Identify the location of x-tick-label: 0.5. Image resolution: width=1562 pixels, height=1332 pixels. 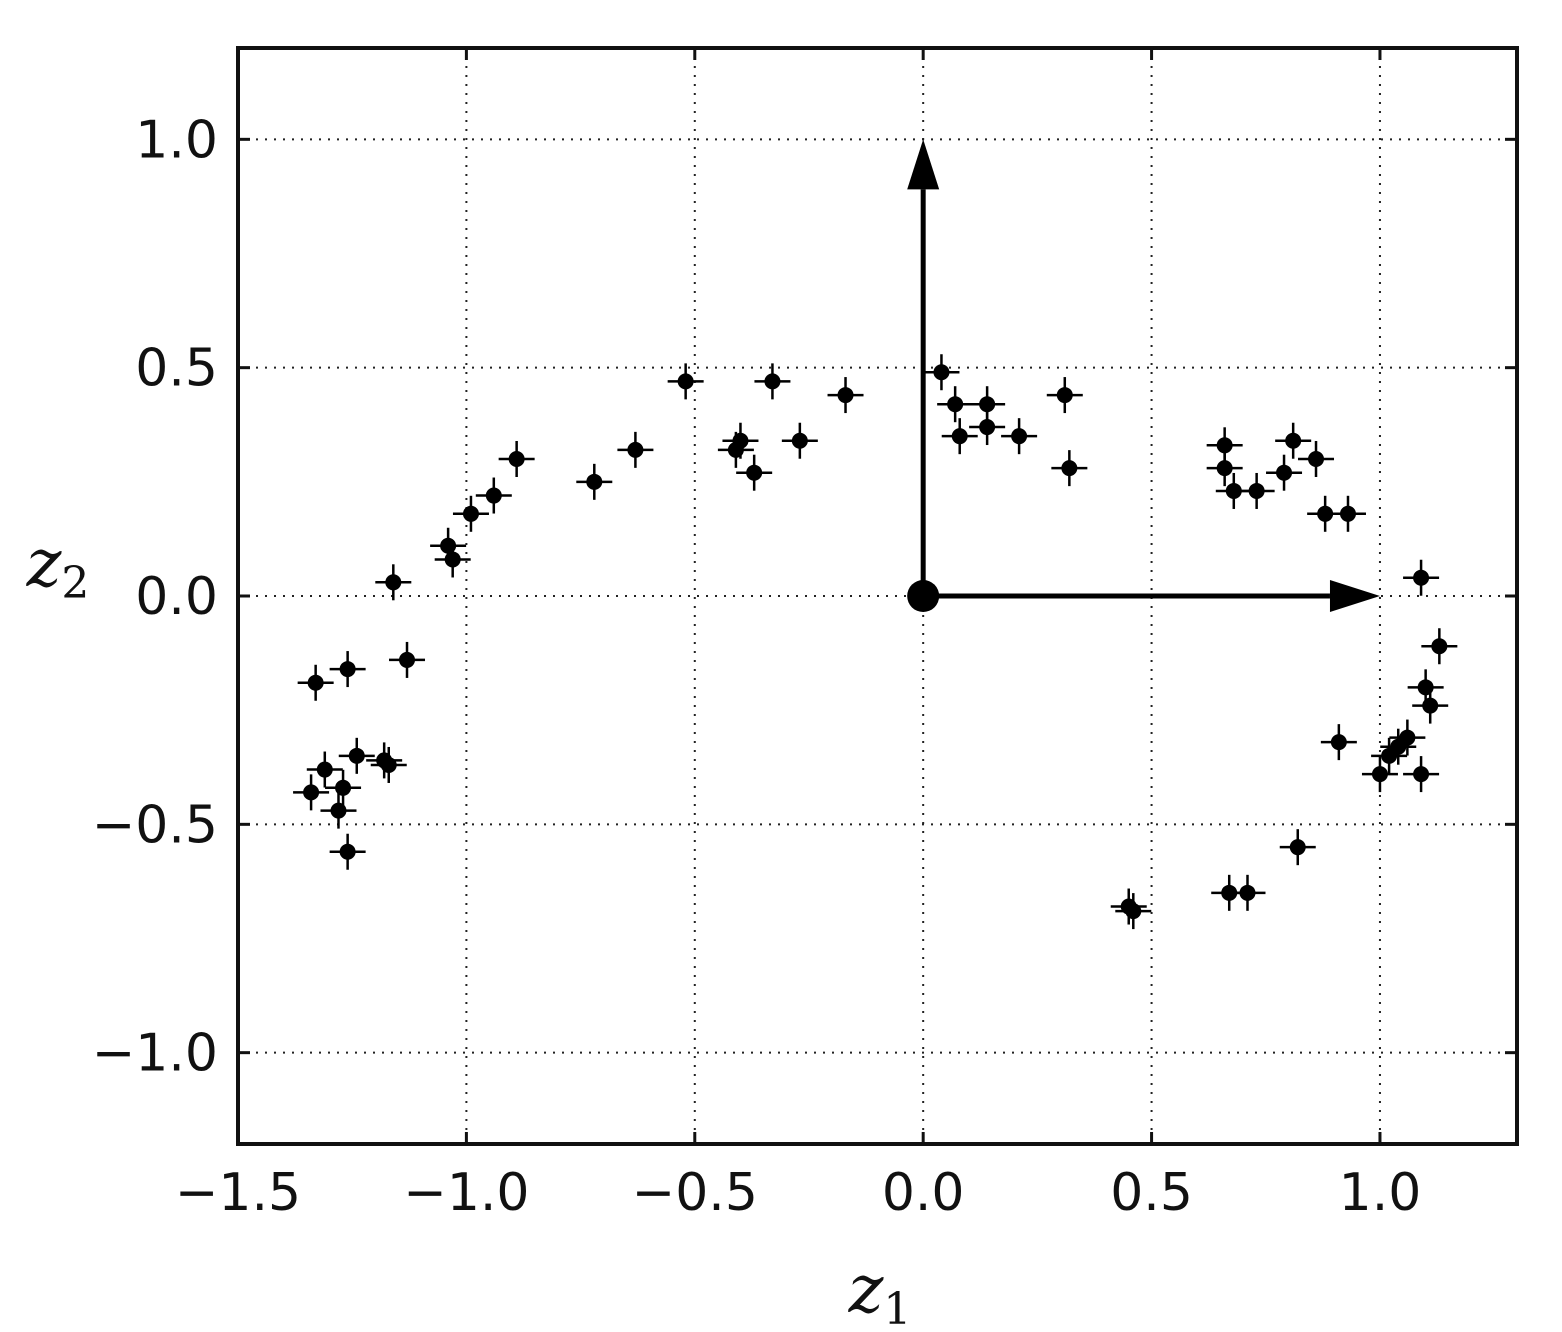
(1151, 1193).